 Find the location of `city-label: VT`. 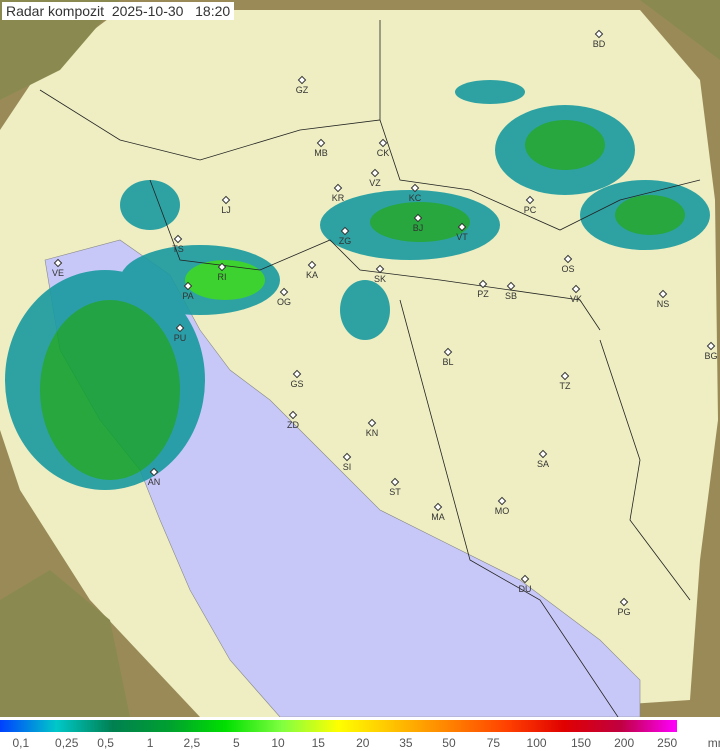

city-label: VT is located at coordinates (462, 237).